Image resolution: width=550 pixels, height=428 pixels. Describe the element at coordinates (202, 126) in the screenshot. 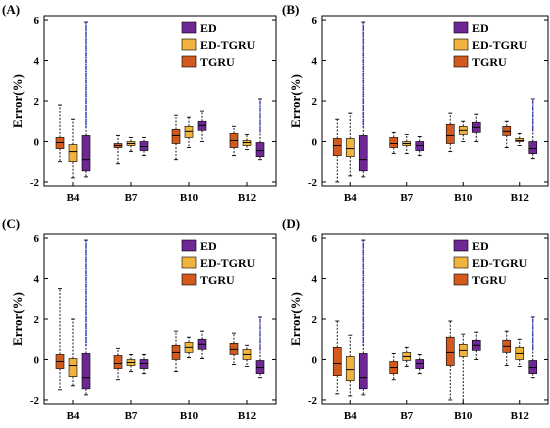

I see `box-ed-b10` at that location.